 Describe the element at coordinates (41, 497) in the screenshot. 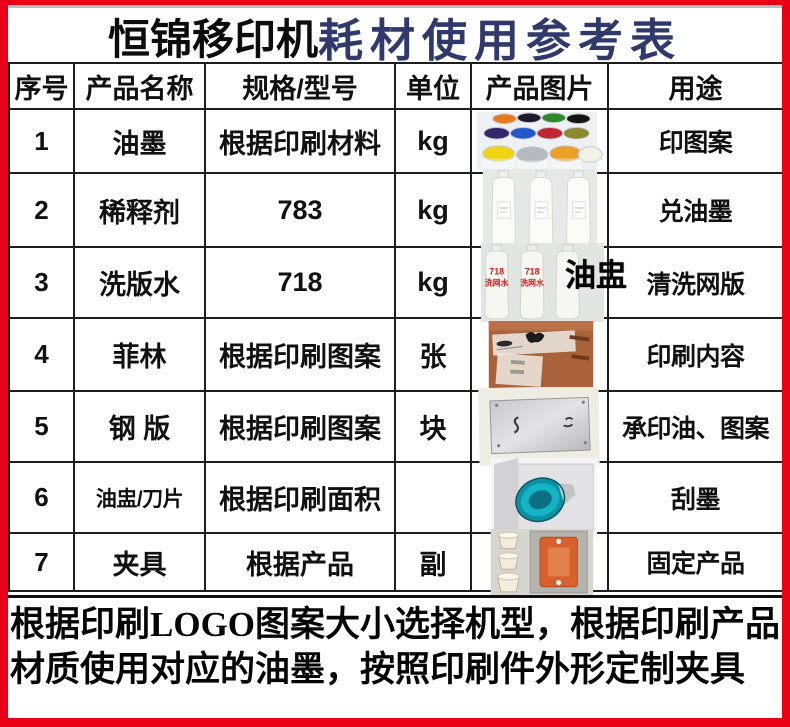

I see `cell-serial: 6` at that location.